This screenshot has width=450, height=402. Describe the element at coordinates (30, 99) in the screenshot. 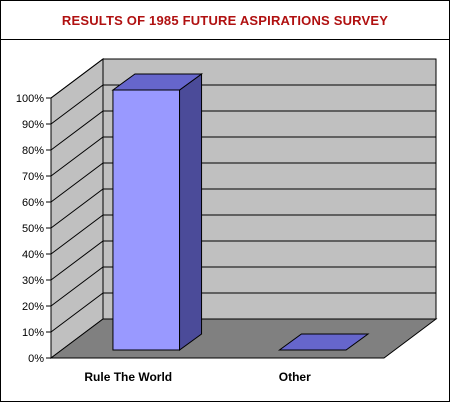

I see `y-tick-label: 100%` at that location.